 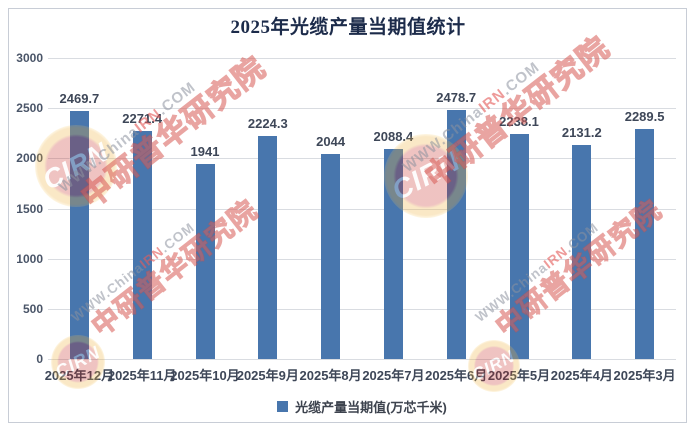 I want to click on y-axis-tick-label: 1000, so click(x=29, y=258).